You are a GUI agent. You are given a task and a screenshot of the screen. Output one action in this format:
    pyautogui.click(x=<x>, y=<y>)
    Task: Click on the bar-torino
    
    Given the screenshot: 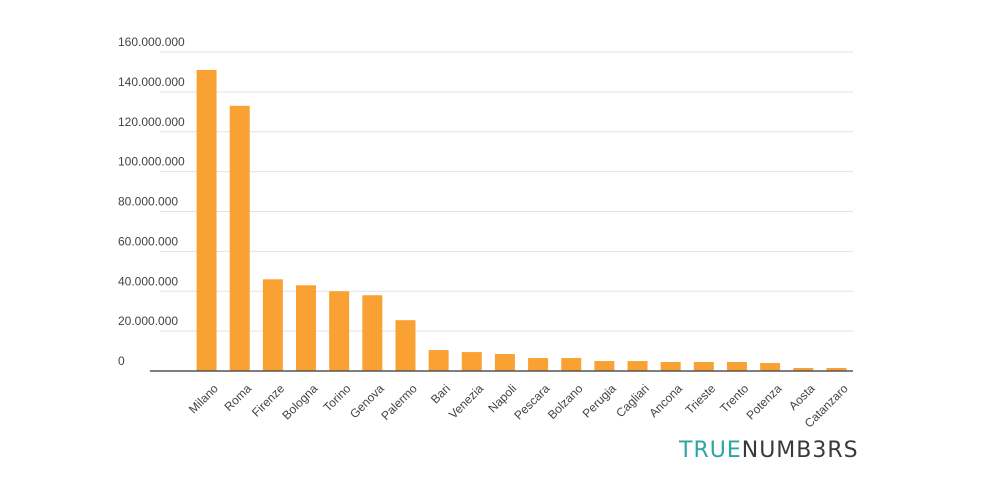 What is the action you would take?
    pyautogui.click(x=339, y=331)
    